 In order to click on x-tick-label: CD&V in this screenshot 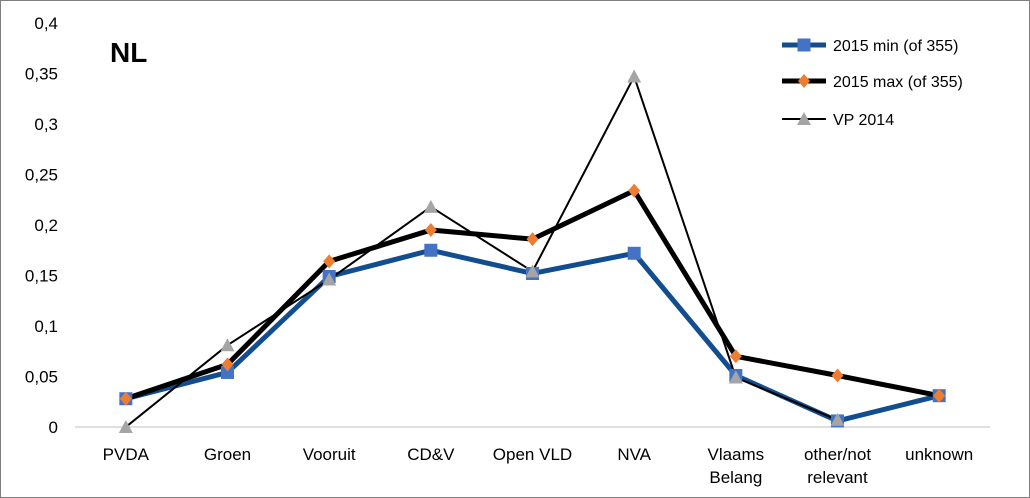, I will do `click(431, 454)`.